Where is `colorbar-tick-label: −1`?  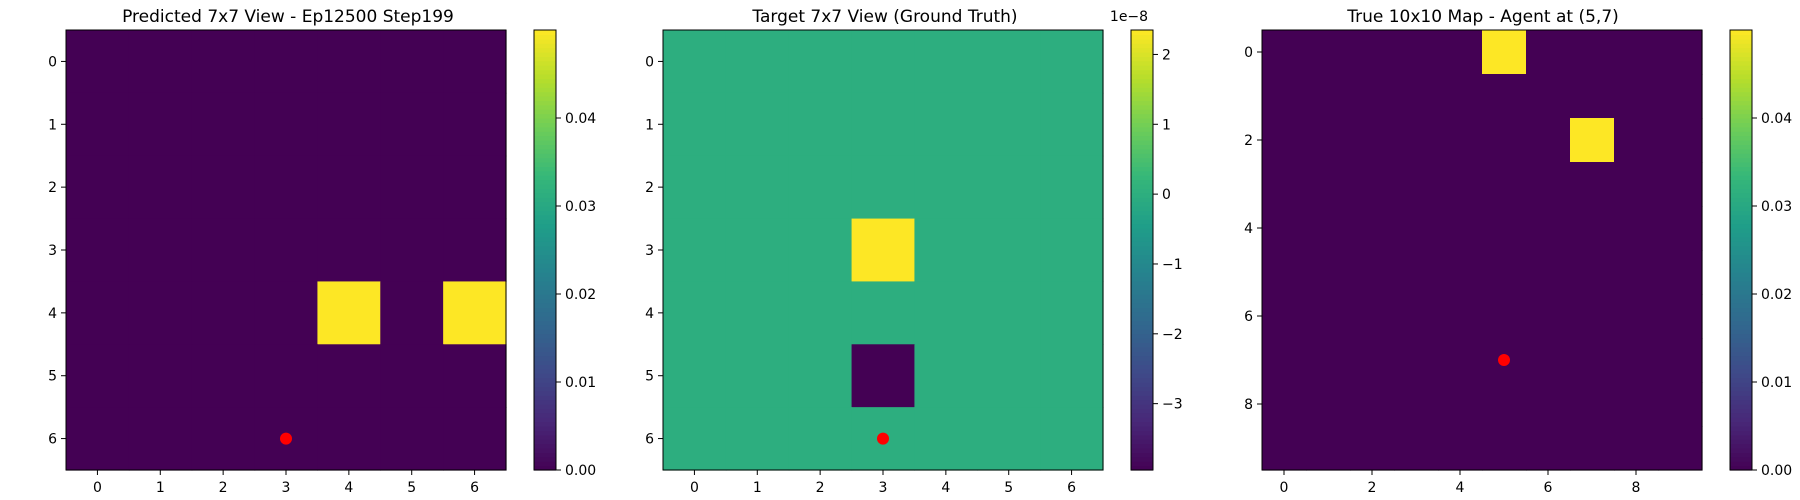
colorbar-tick-label: −1 is located at coordinates (1172, 265).